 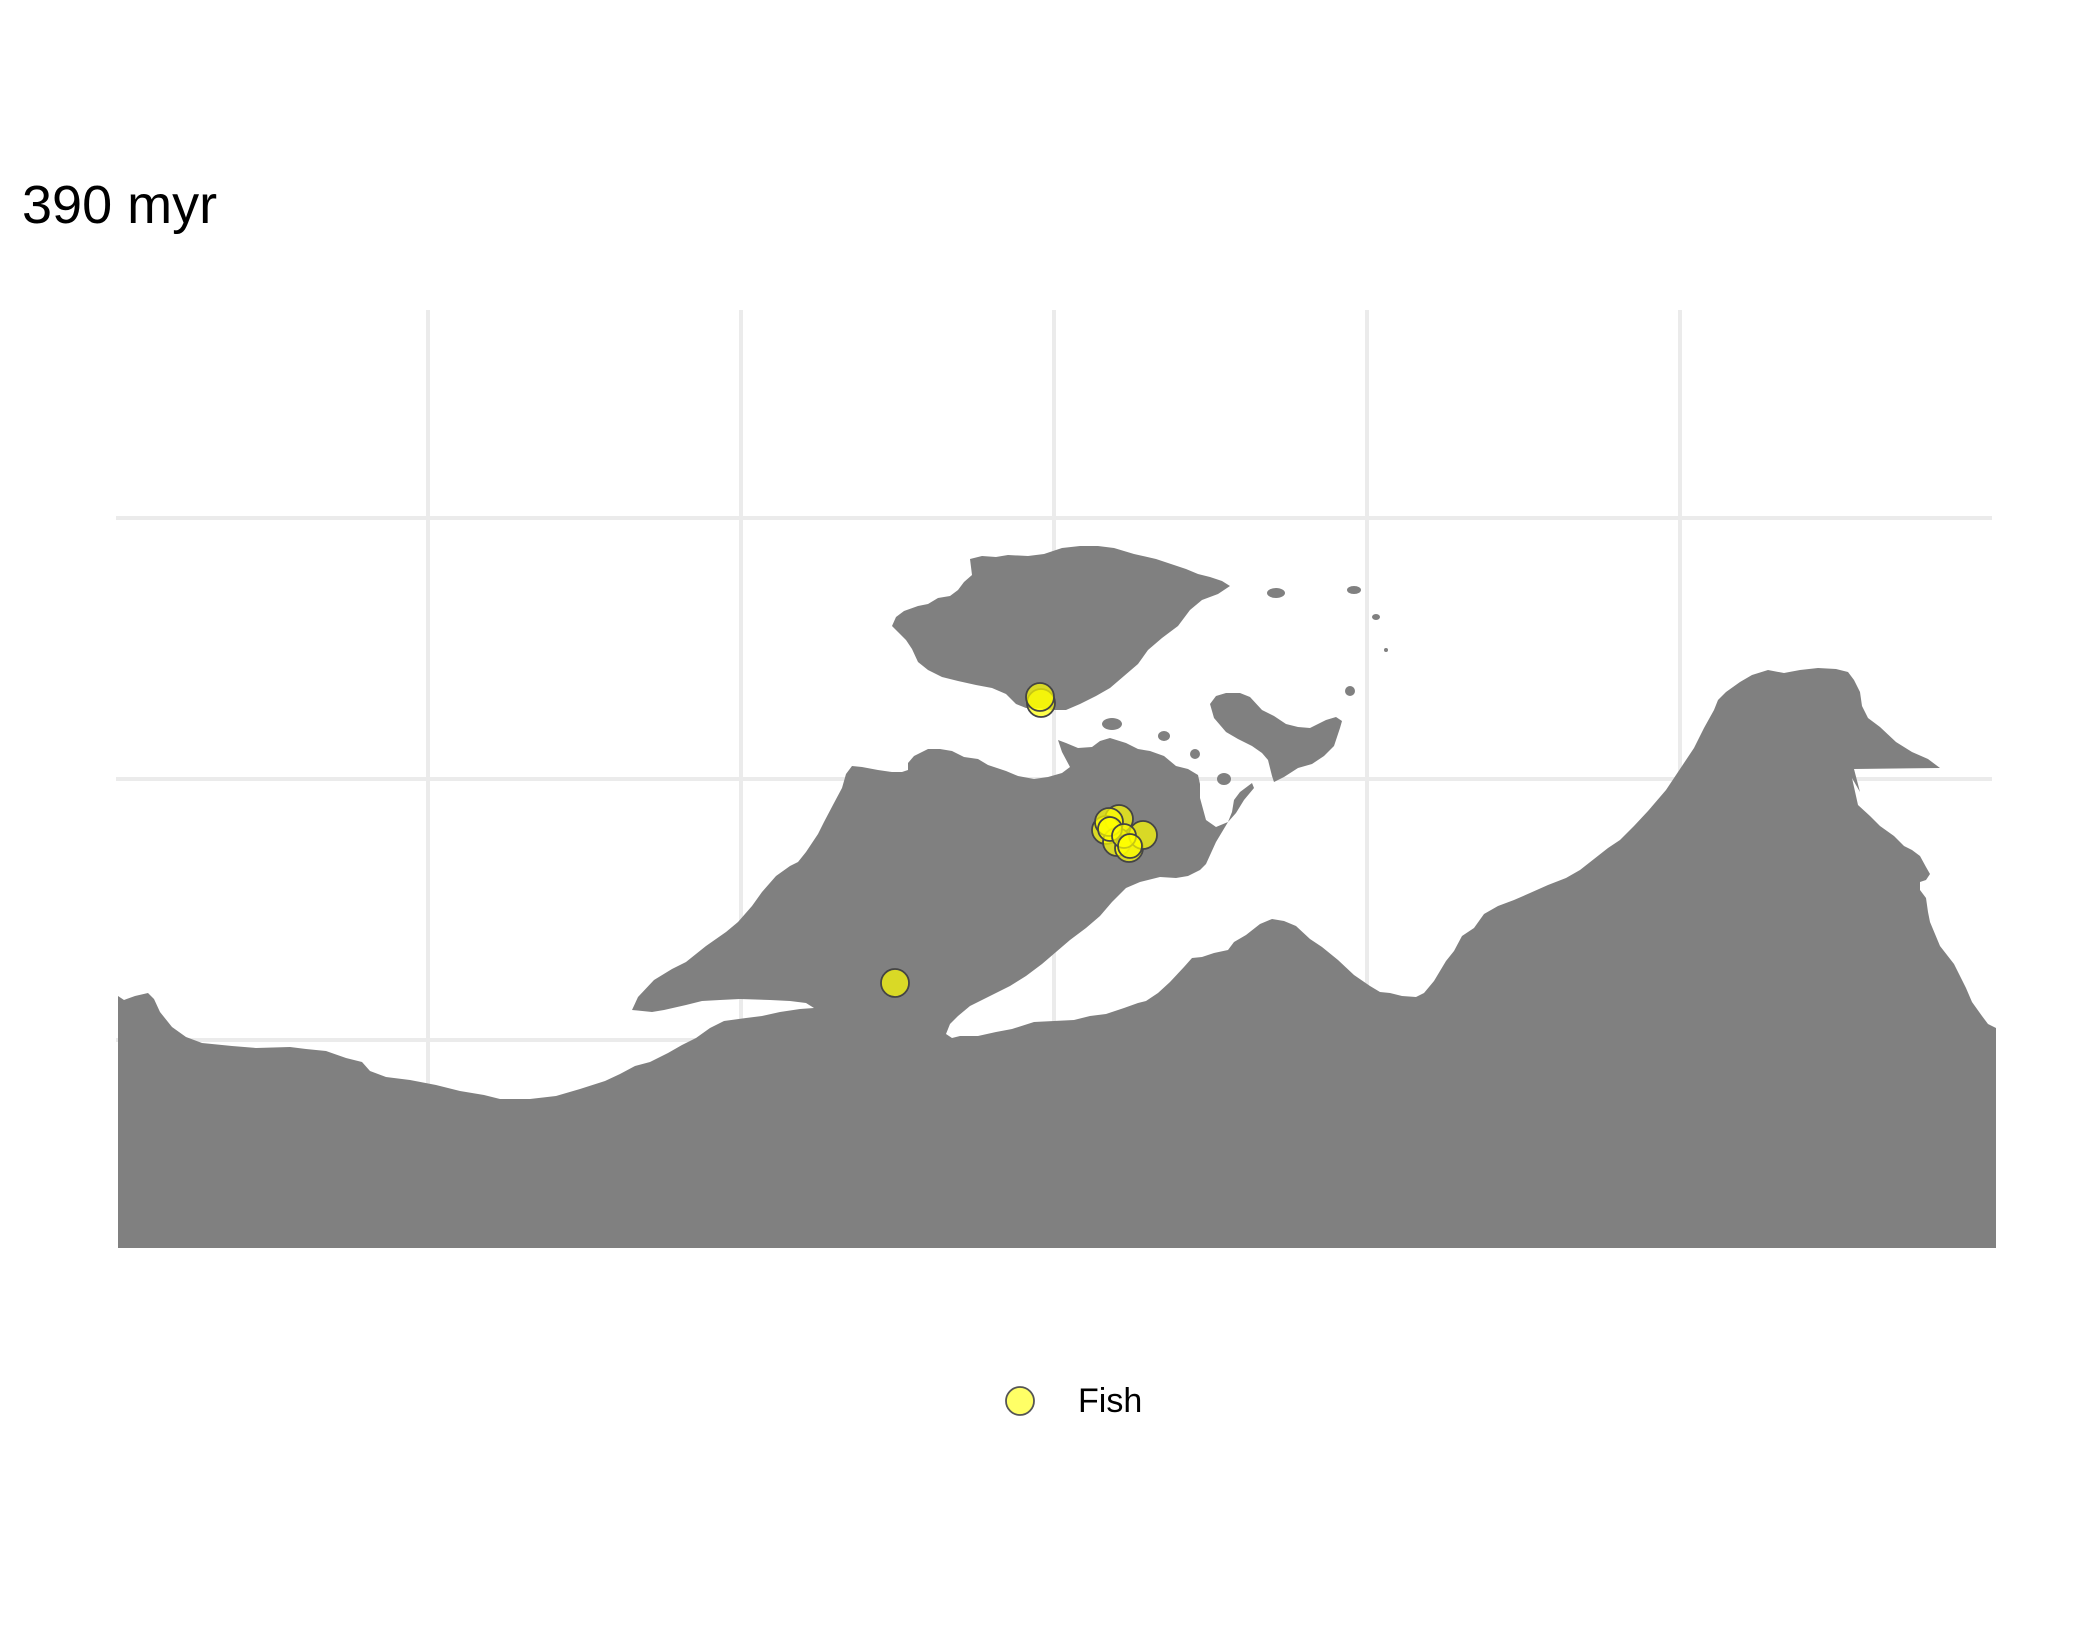 I want to click on map-title: 390 myr, so click(x=120, y=205).